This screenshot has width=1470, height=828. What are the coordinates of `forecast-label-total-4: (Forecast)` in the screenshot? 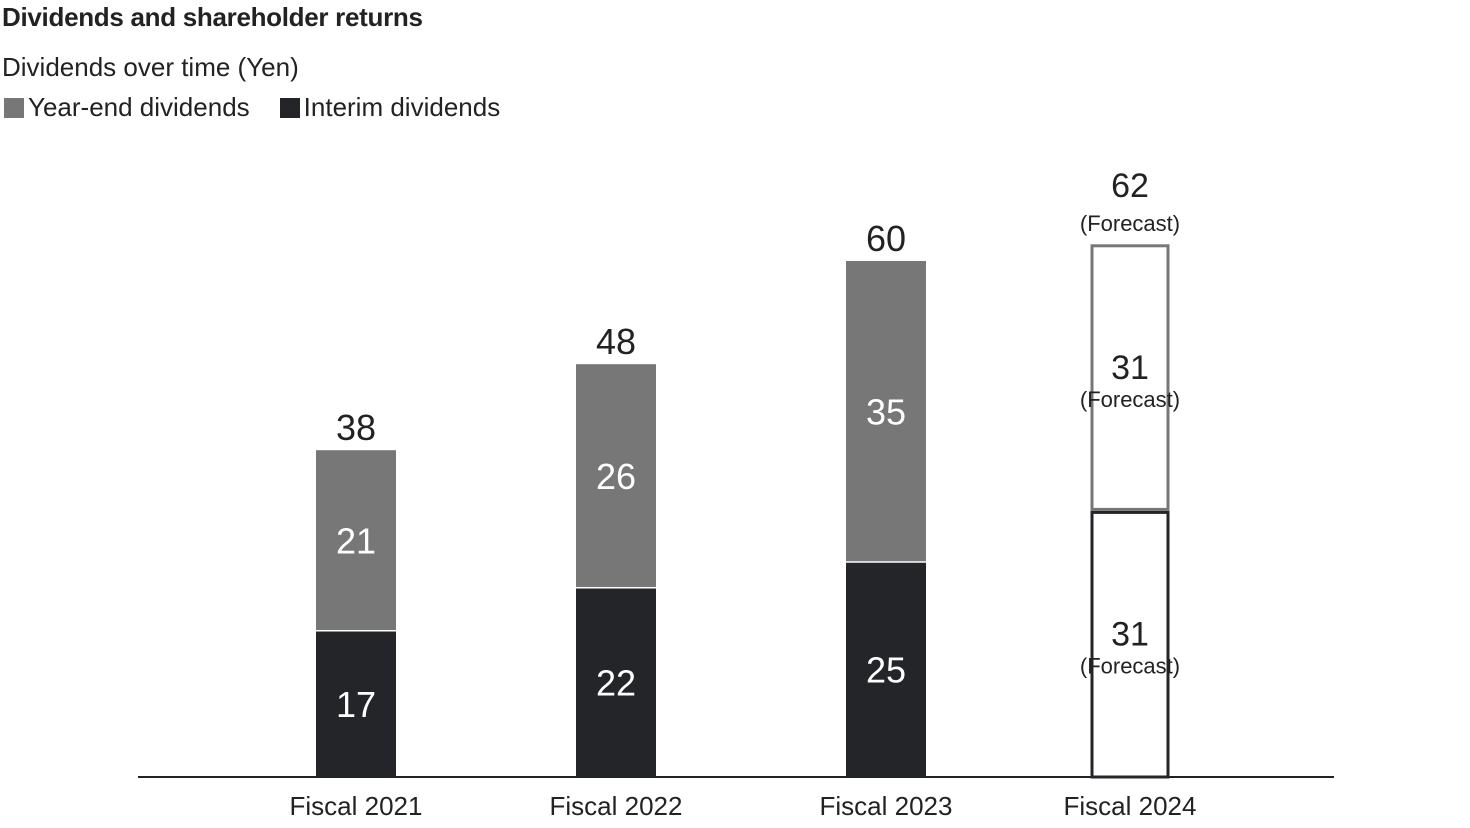 It's located at (1130, 223).